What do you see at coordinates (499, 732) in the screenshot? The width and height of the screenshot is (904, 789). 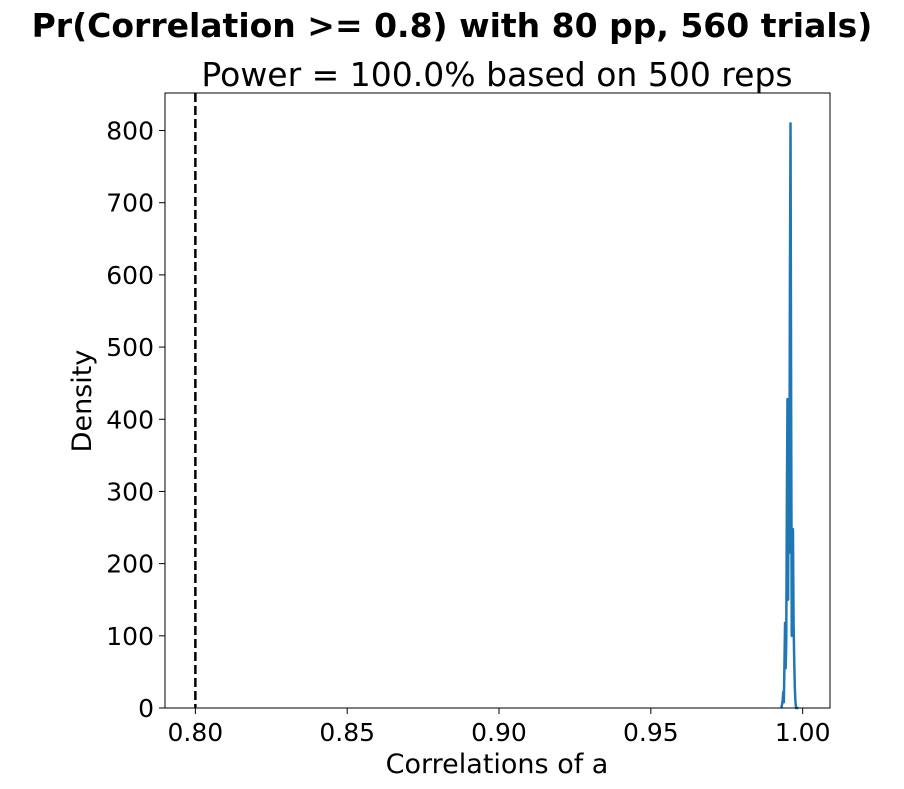 I see `x-tick-label: 0.90` at bounding box center [499, 732].